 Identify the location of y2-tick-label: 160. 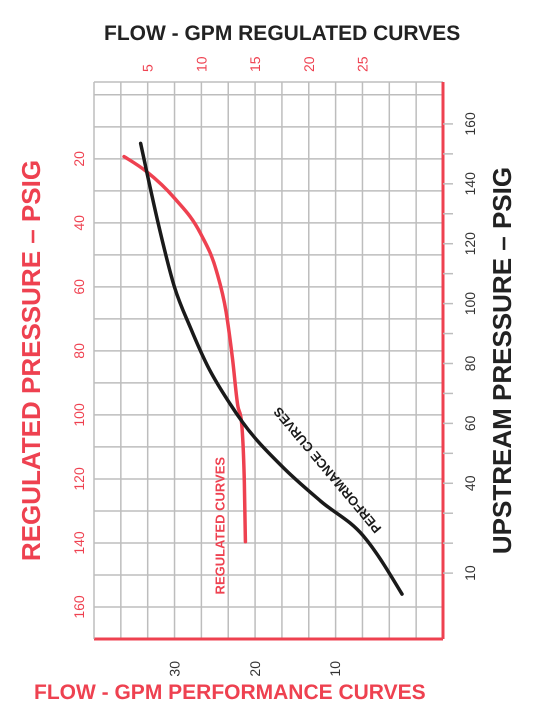
(470, 124).